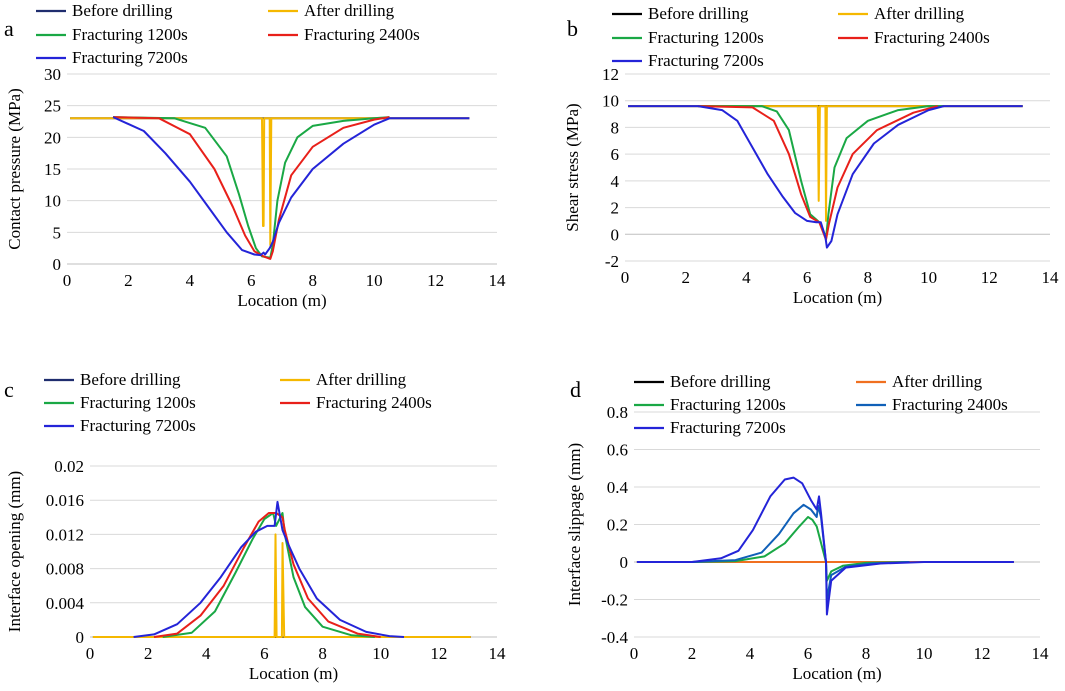 The image size is (1065, 691). What do you see at coordinates (65, 603) in the screenshot?
I see `y-tick-label: 0.004` at bounding box center [65, 603].